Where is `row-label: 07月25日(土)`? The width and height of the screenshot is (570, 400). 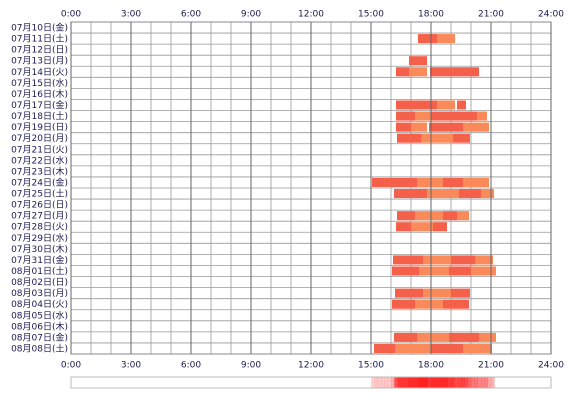
row-label: 07月25日(土) is located at coordinates (39, 194).